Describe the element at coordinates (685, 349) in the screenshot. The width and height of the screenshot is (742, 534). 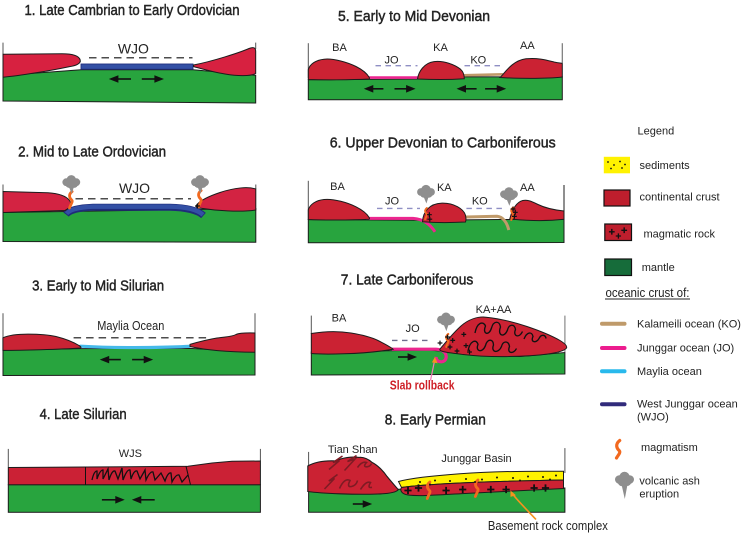
I see `svg-text: Junggar ocean (JO)` at that location.